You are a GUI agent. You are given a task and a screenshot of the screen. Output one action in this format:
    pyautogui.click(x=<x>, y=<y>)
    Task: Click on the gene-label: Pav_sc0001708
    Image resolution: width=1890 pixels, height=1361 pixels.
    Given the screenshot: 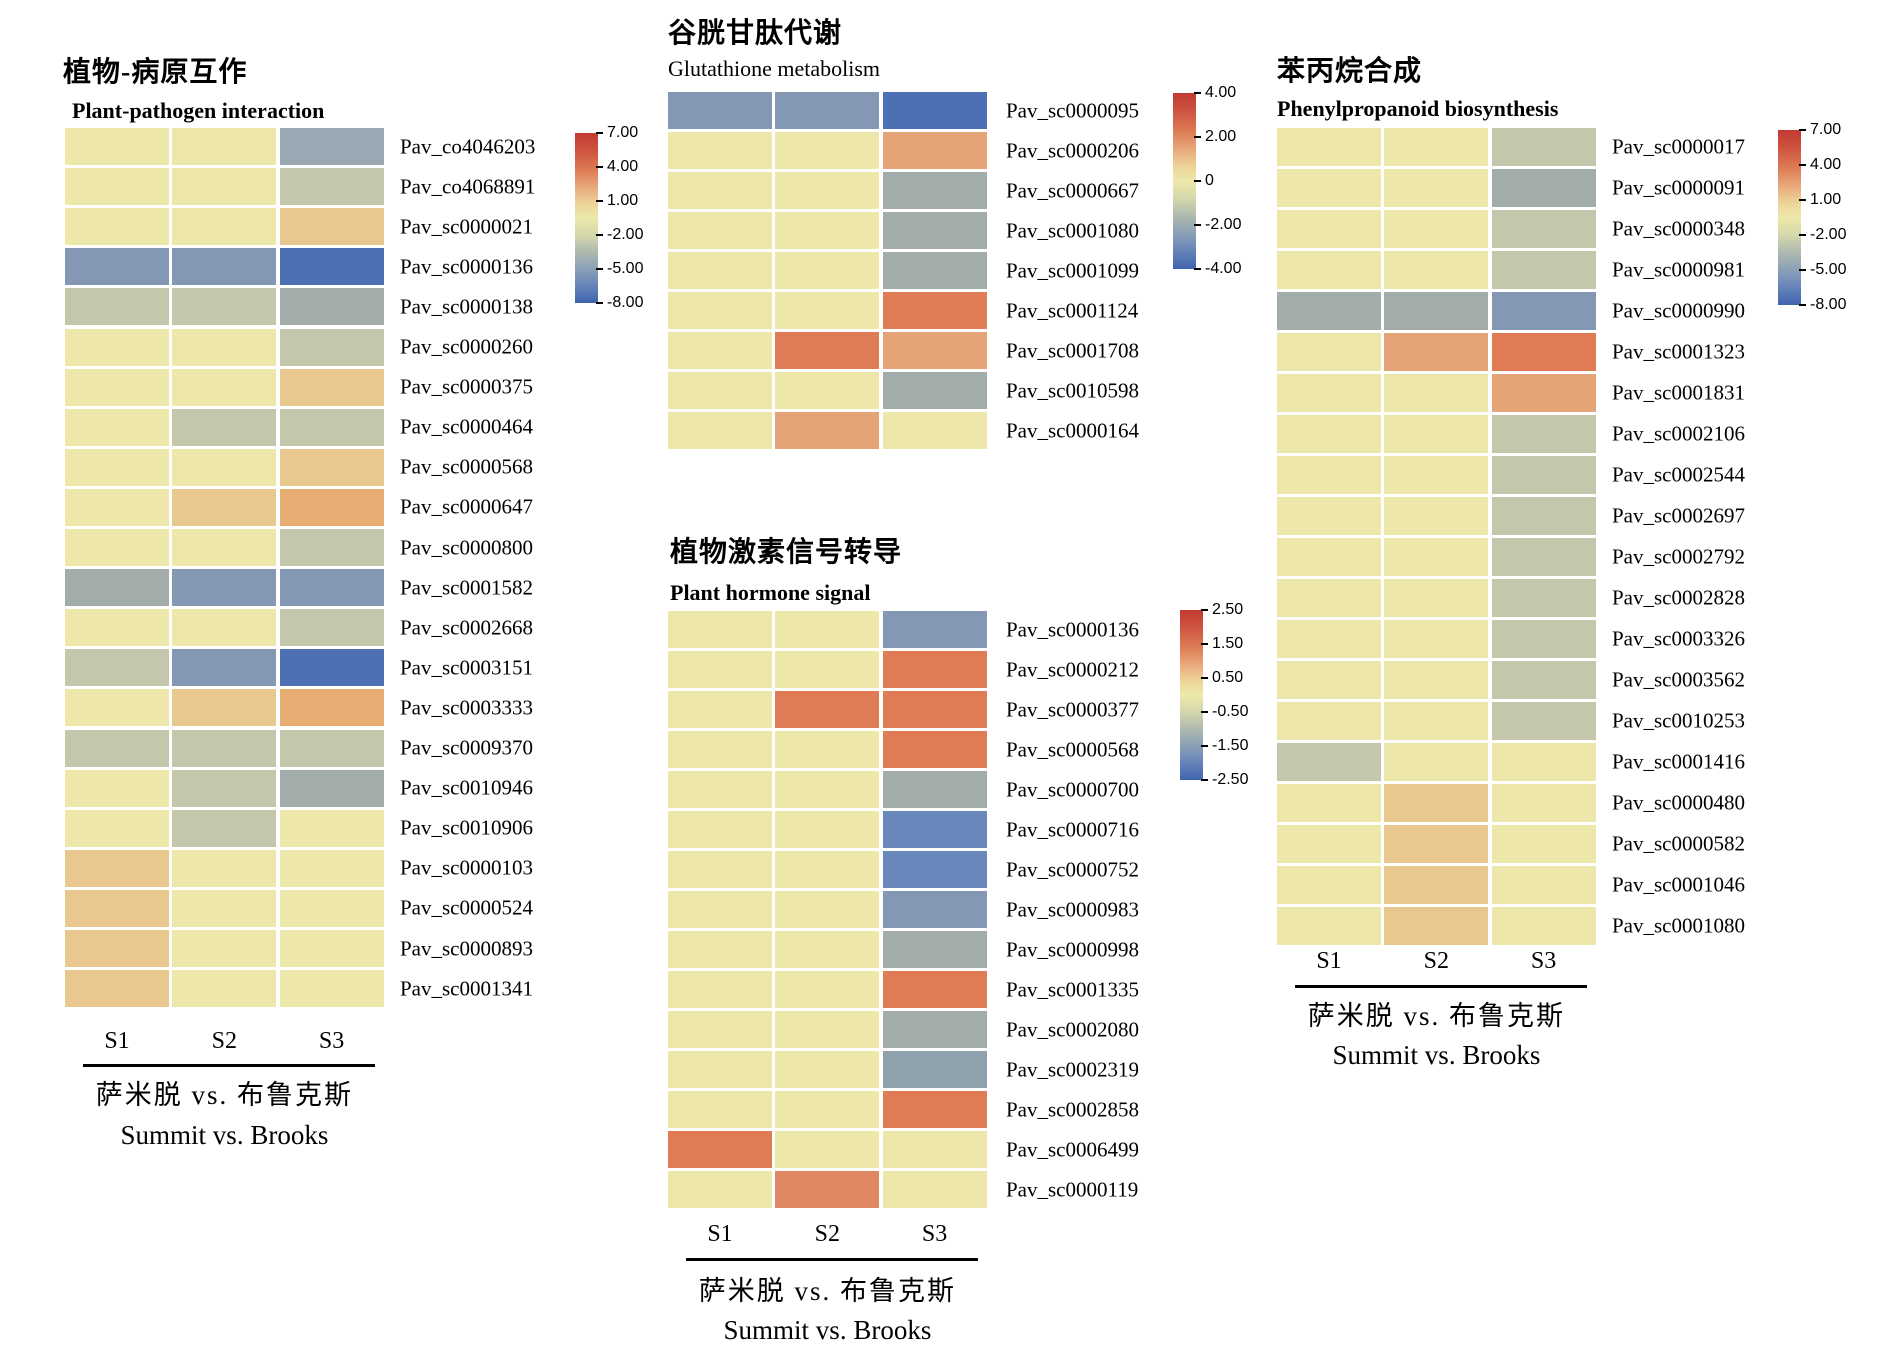 What is the action you would take?
    pyautogui.click(x=1072, y=350)
    